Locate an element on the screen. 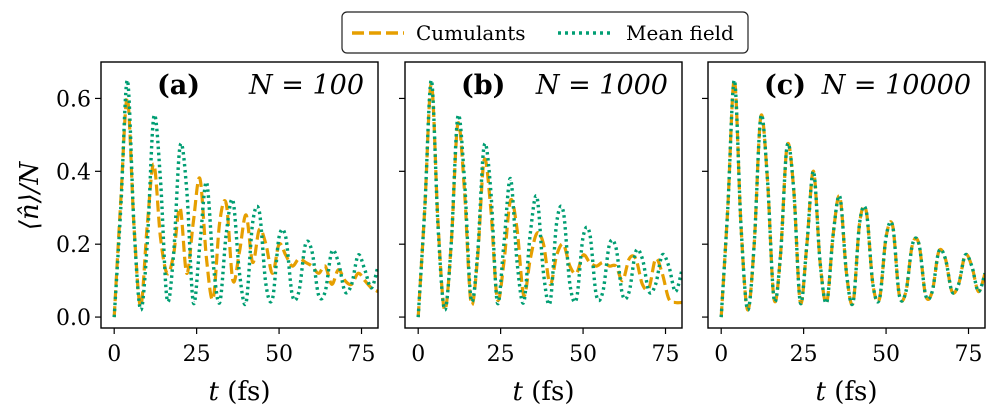 The image size is (996, 420). panel-n-value: N = 100 is located at coordinates (306, 85).